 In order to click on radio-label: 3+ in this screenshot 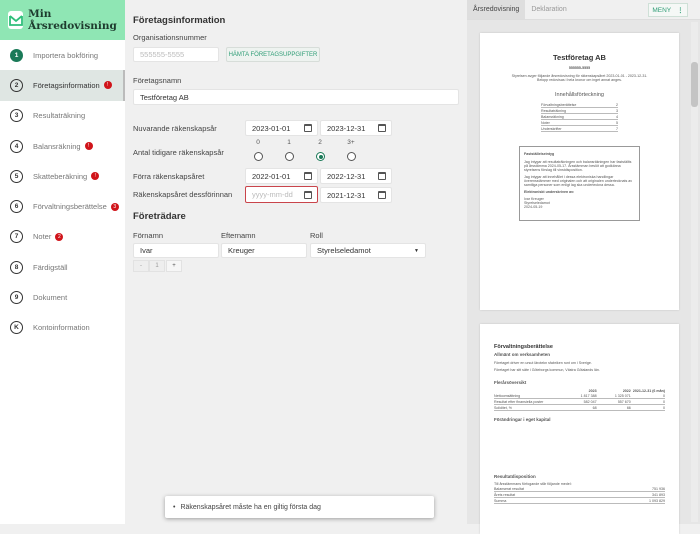, I will do `click(351, 142)`.